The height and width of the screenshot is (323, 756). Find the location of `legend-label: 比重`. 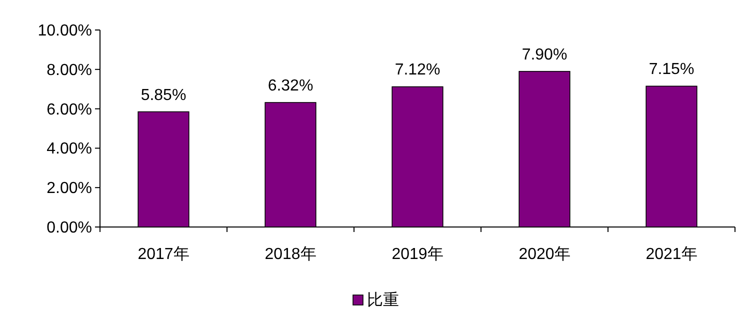

legend-label: 比重 is located at coordinates (383, 300).